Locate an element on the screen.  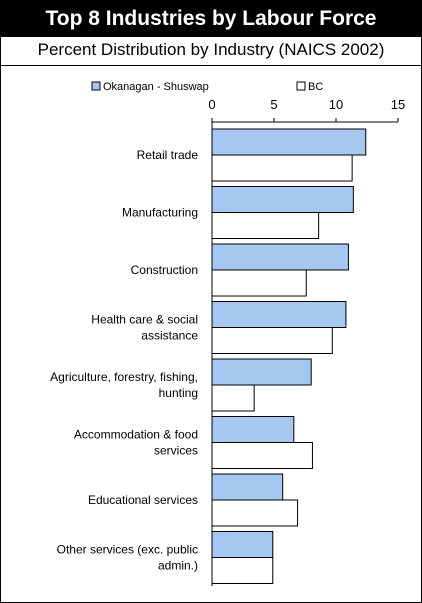
category-label-3-line-0: Health care & social is located at coordinates (144, 320).